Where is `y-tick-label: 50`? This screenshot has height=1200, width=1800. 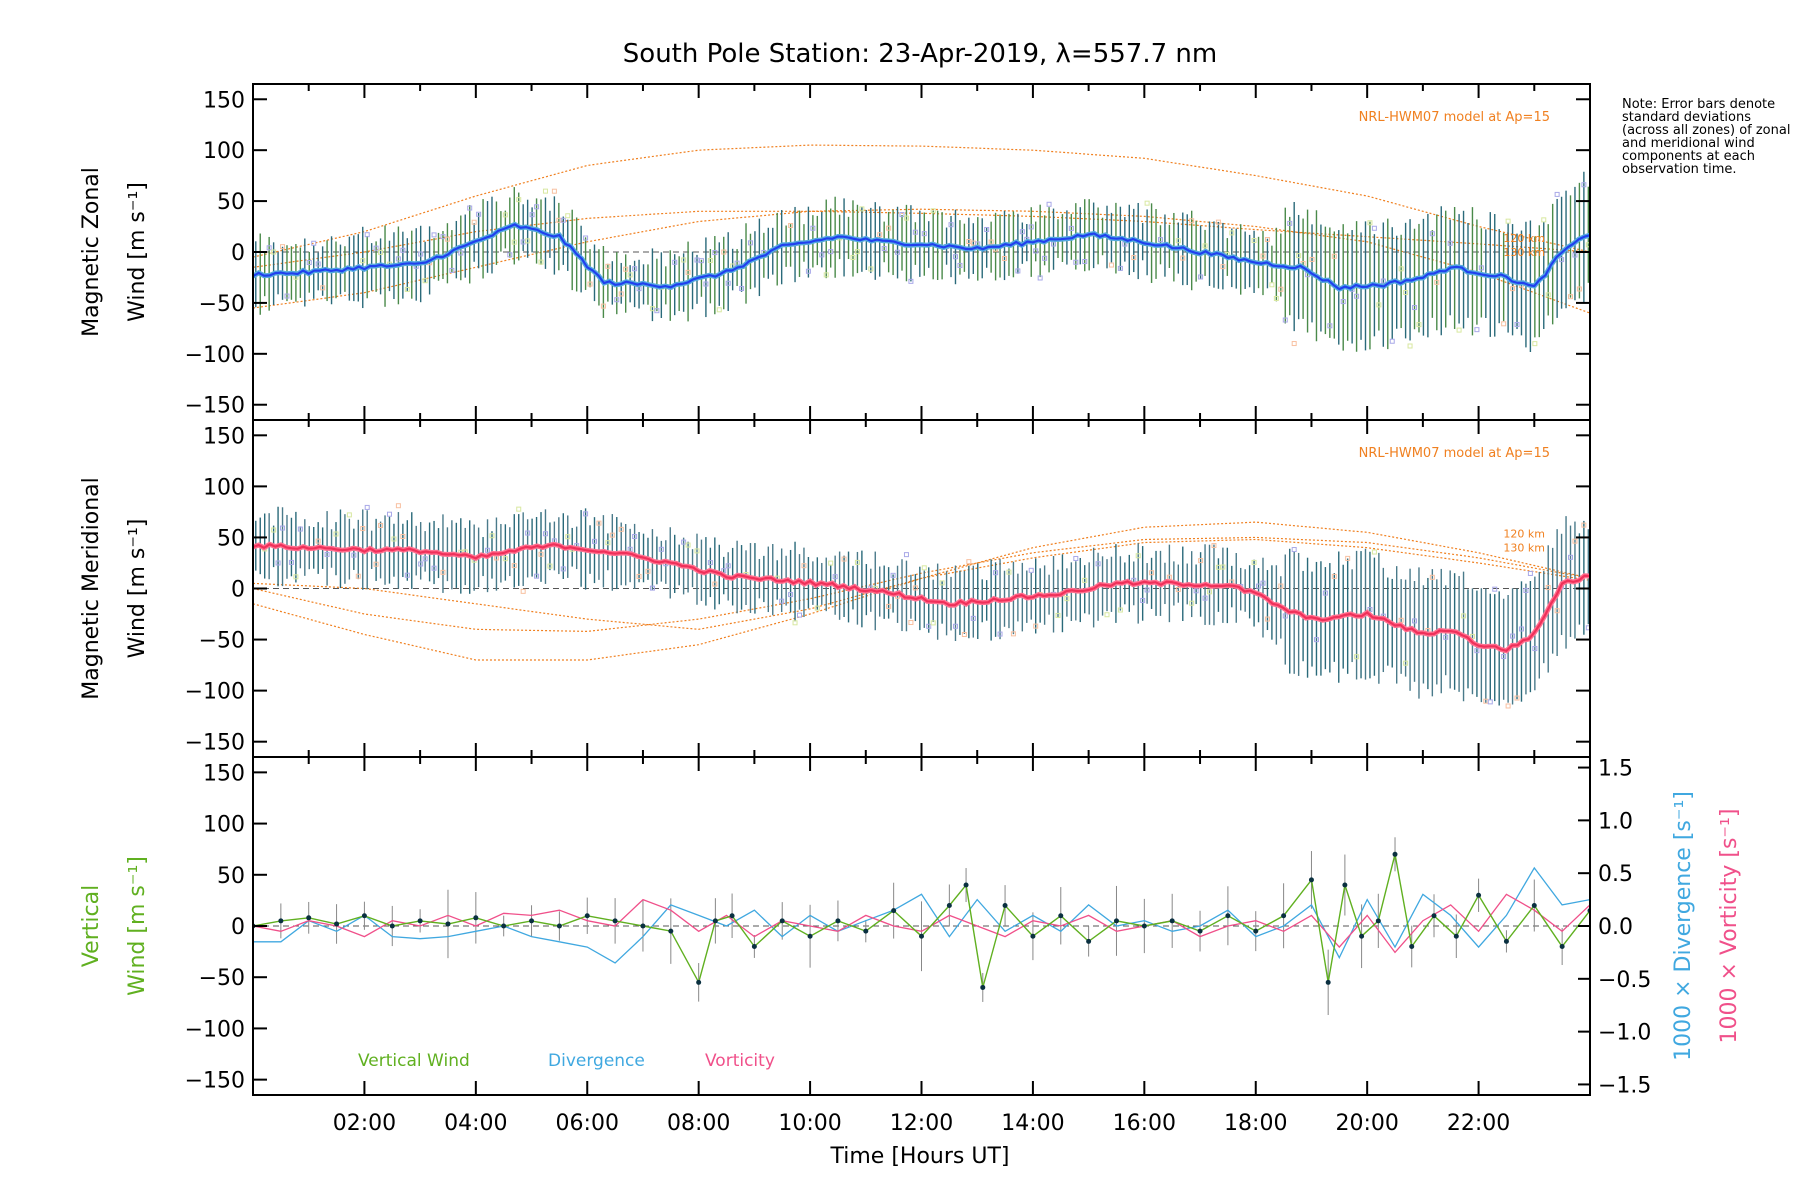
y-tick-label: 50 is located at coordinates (231, 202).